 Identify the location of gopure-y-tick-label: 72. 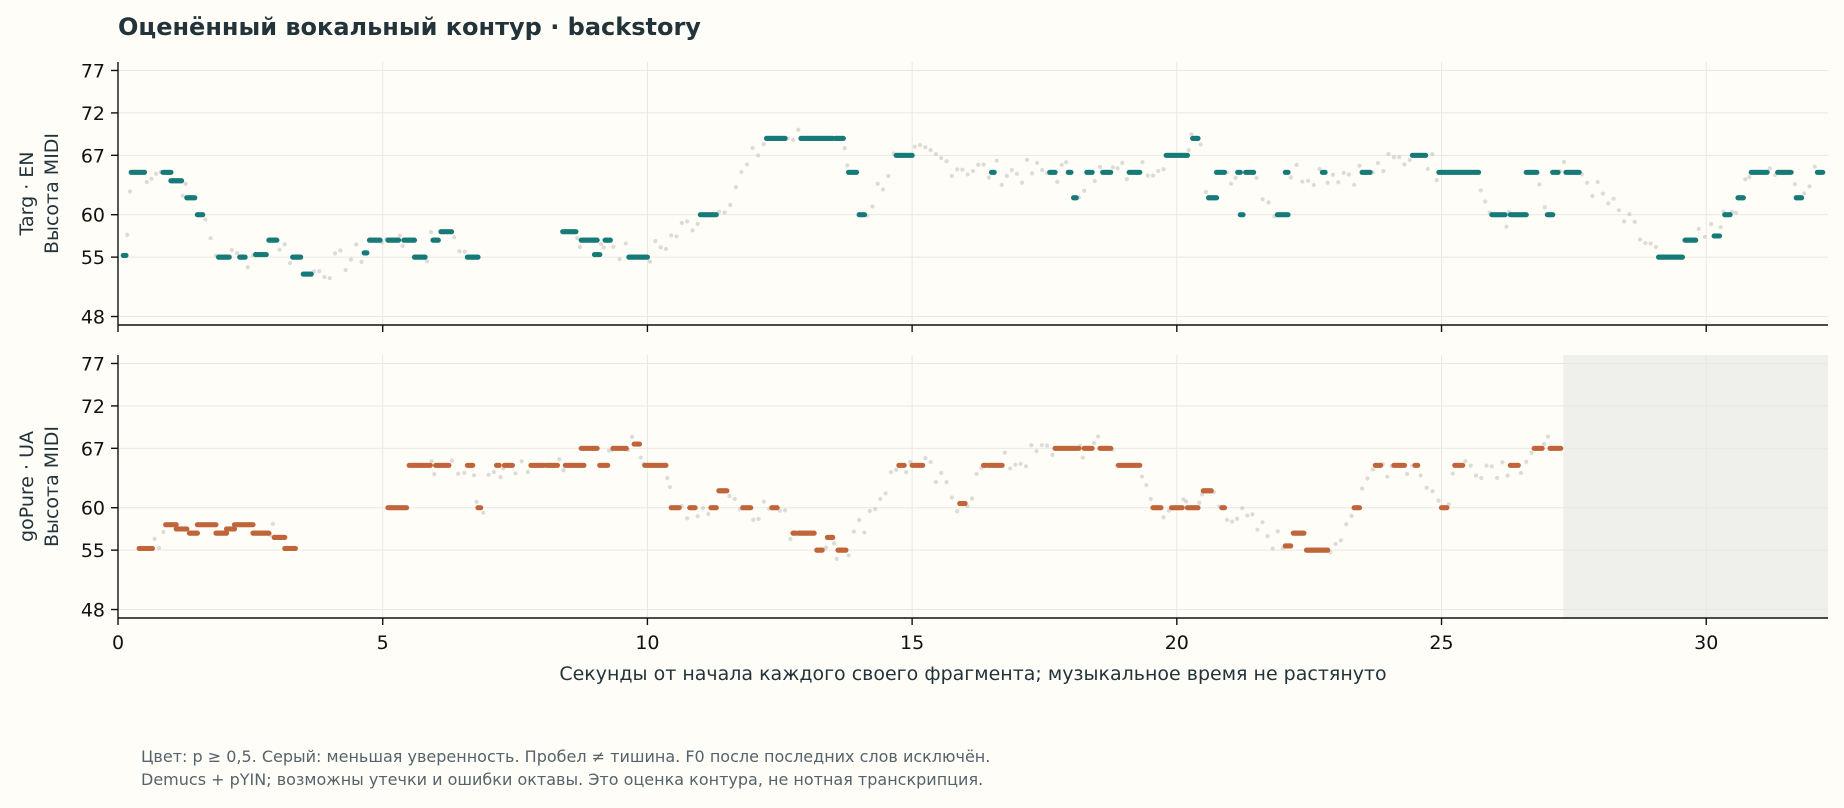
(93, 407).